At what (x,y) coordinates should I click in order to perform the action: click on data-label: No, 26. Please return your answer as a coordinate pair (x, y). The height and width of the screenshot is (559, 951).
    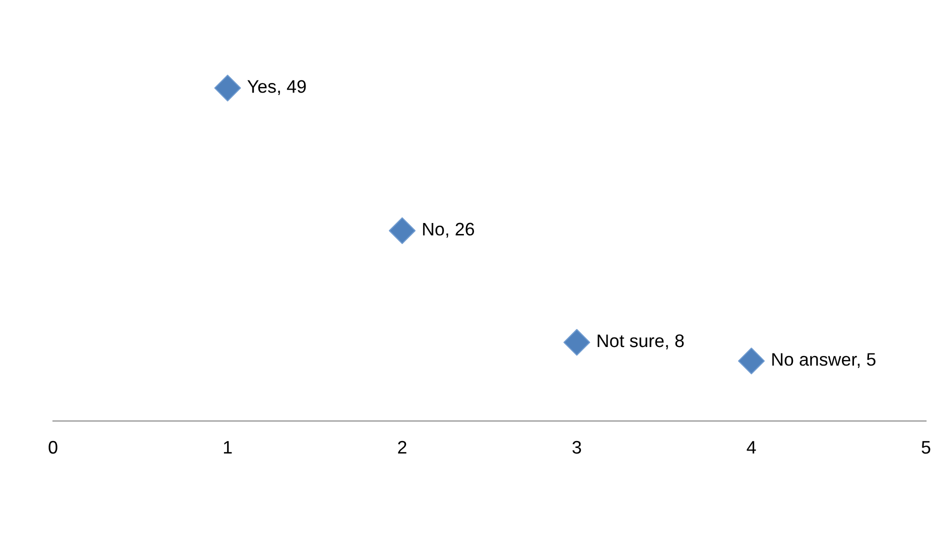
    Looking at the image, I should click on (448, 230).